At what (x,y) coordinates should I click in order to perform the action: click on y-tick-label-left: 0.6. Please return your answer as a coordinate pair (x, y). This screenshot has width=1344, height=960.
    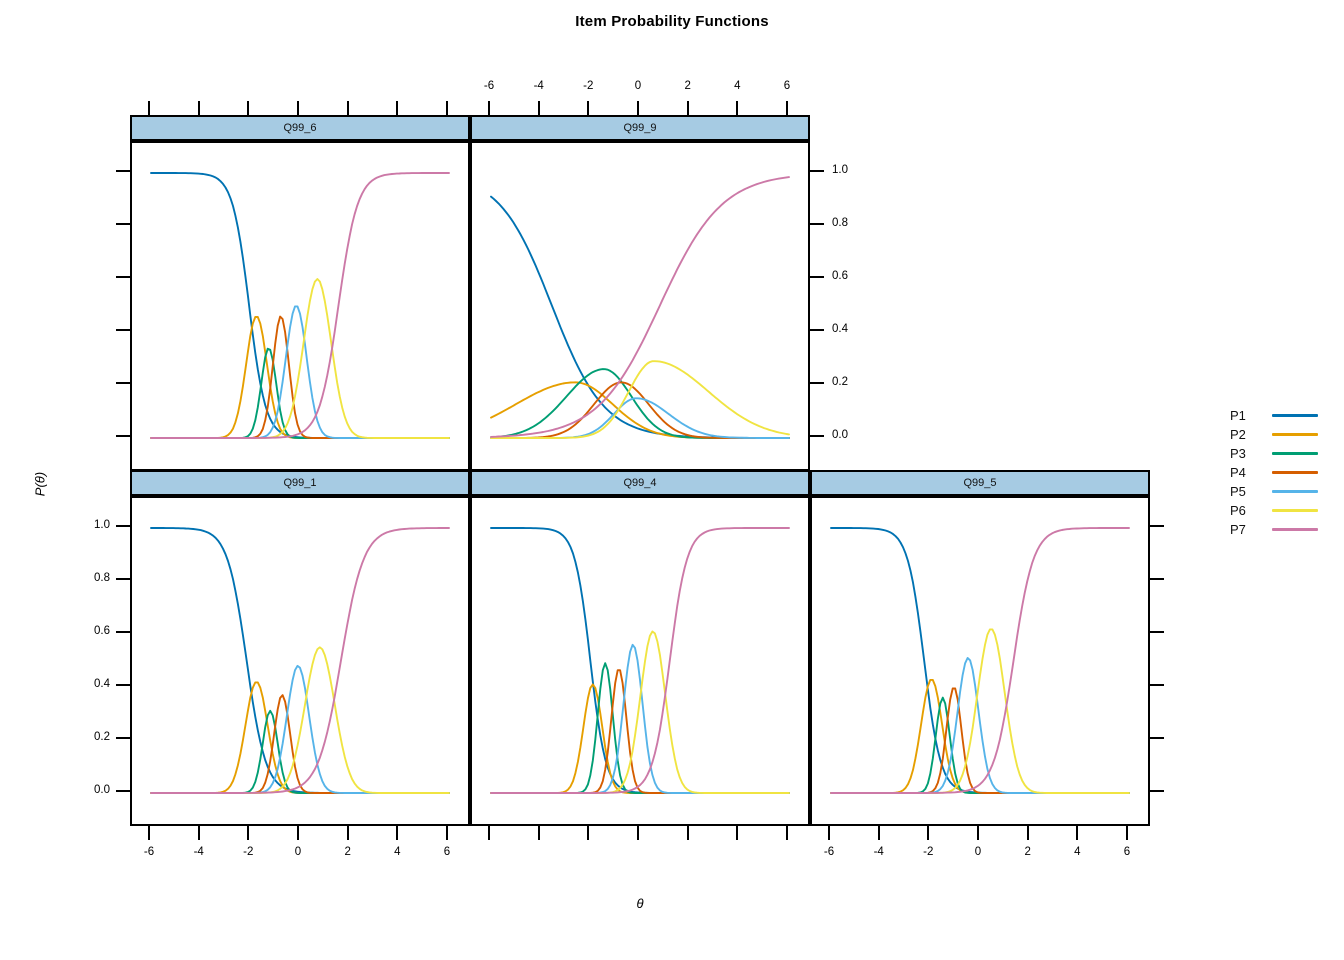
    Looking at the image, I should click on (102, 631).